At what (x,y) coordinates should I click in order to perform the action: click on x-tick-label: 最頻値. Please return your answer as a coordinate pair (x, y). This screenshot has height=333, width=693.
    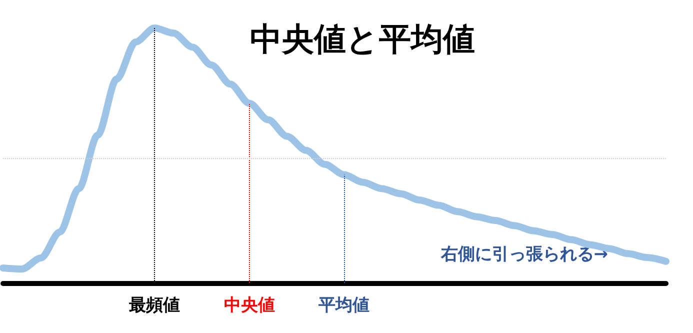
    Looking at the image, I should click on (154, 306).